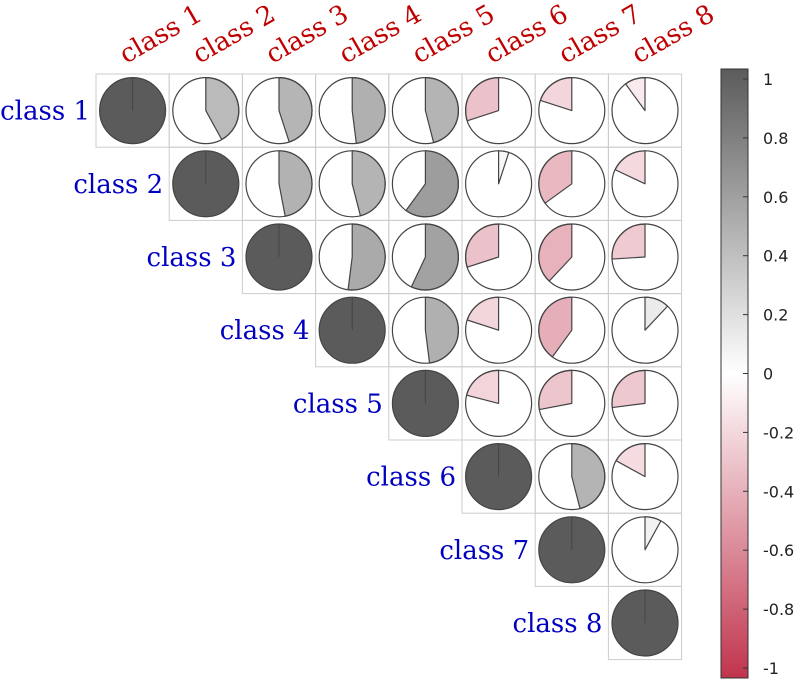  What do you see at coordinates (527, 35) in the screenshot?
I see `column-label-6: class 6` at bounding box center [527, 35].